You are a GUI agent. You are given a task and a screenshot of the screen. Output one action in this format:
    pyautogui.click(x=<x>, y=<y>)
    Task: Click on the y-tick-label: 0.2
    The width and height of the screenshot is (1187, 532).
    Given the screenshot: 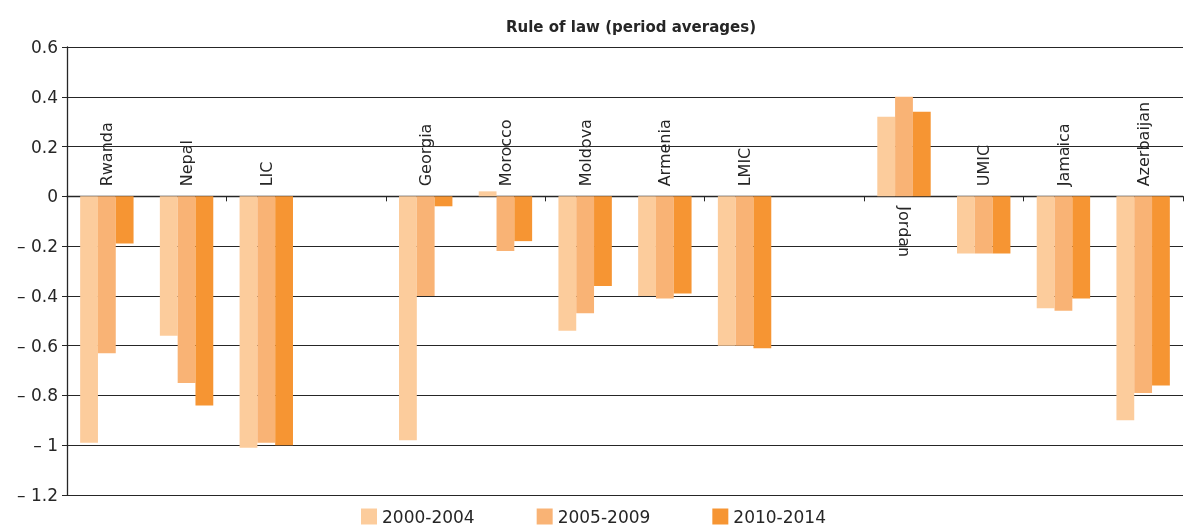 What is the action you would take?
    pyautogui.click(x=44, y=146)
    